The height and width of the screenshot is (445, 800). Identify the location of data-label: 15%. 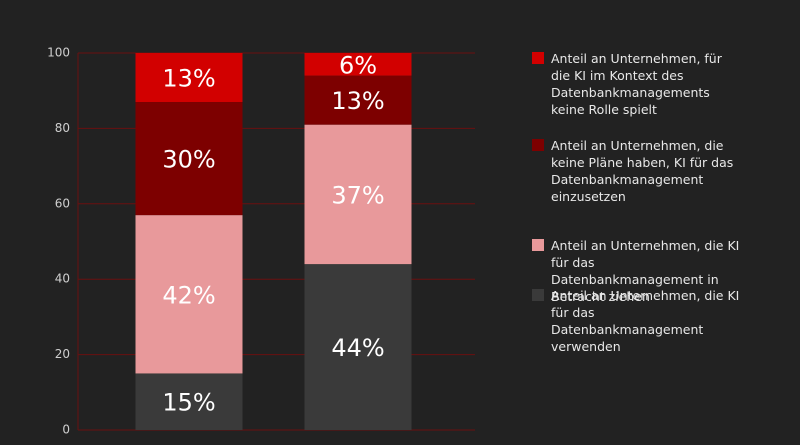
(188, 403).